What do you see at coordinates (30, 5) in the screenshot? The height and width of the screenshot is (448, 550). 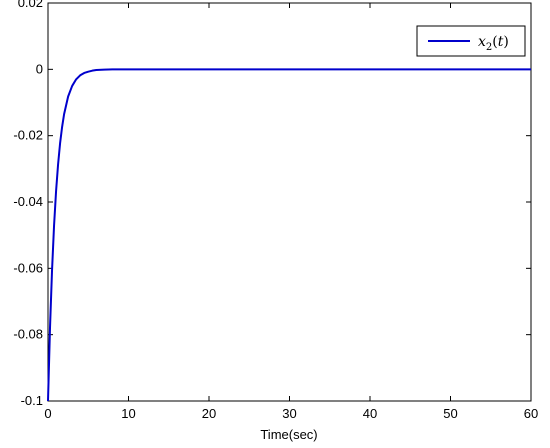 I see `y-tick-label: 0.02` at bounding box center [30, 5].